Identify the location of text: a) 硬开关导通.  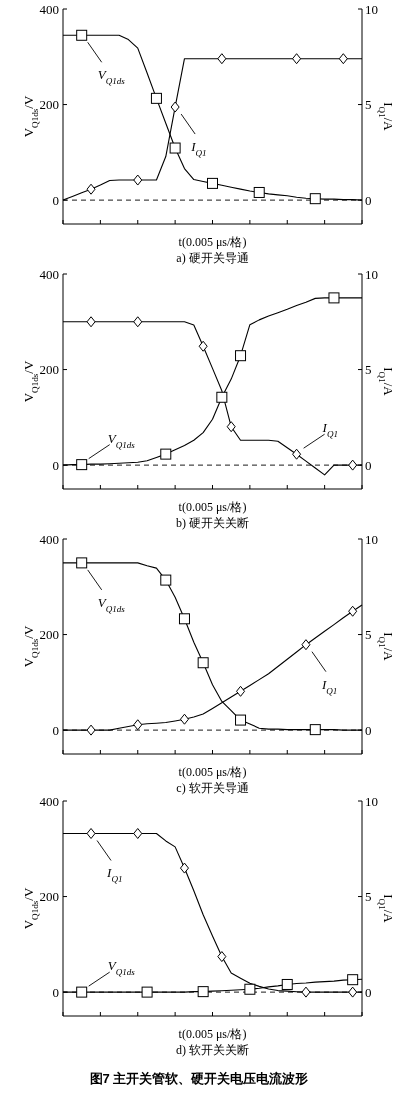
(212, 258).